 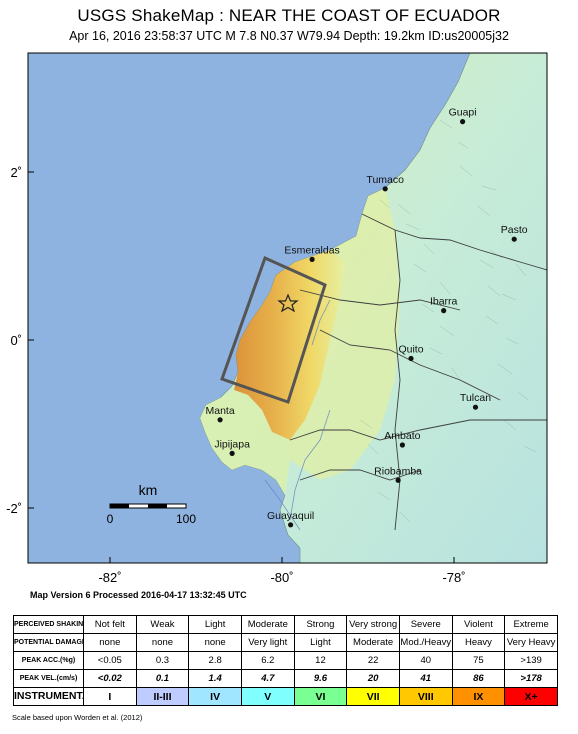 I want to click on legend-cell-intensity: IV, so click(x=215, y=696).